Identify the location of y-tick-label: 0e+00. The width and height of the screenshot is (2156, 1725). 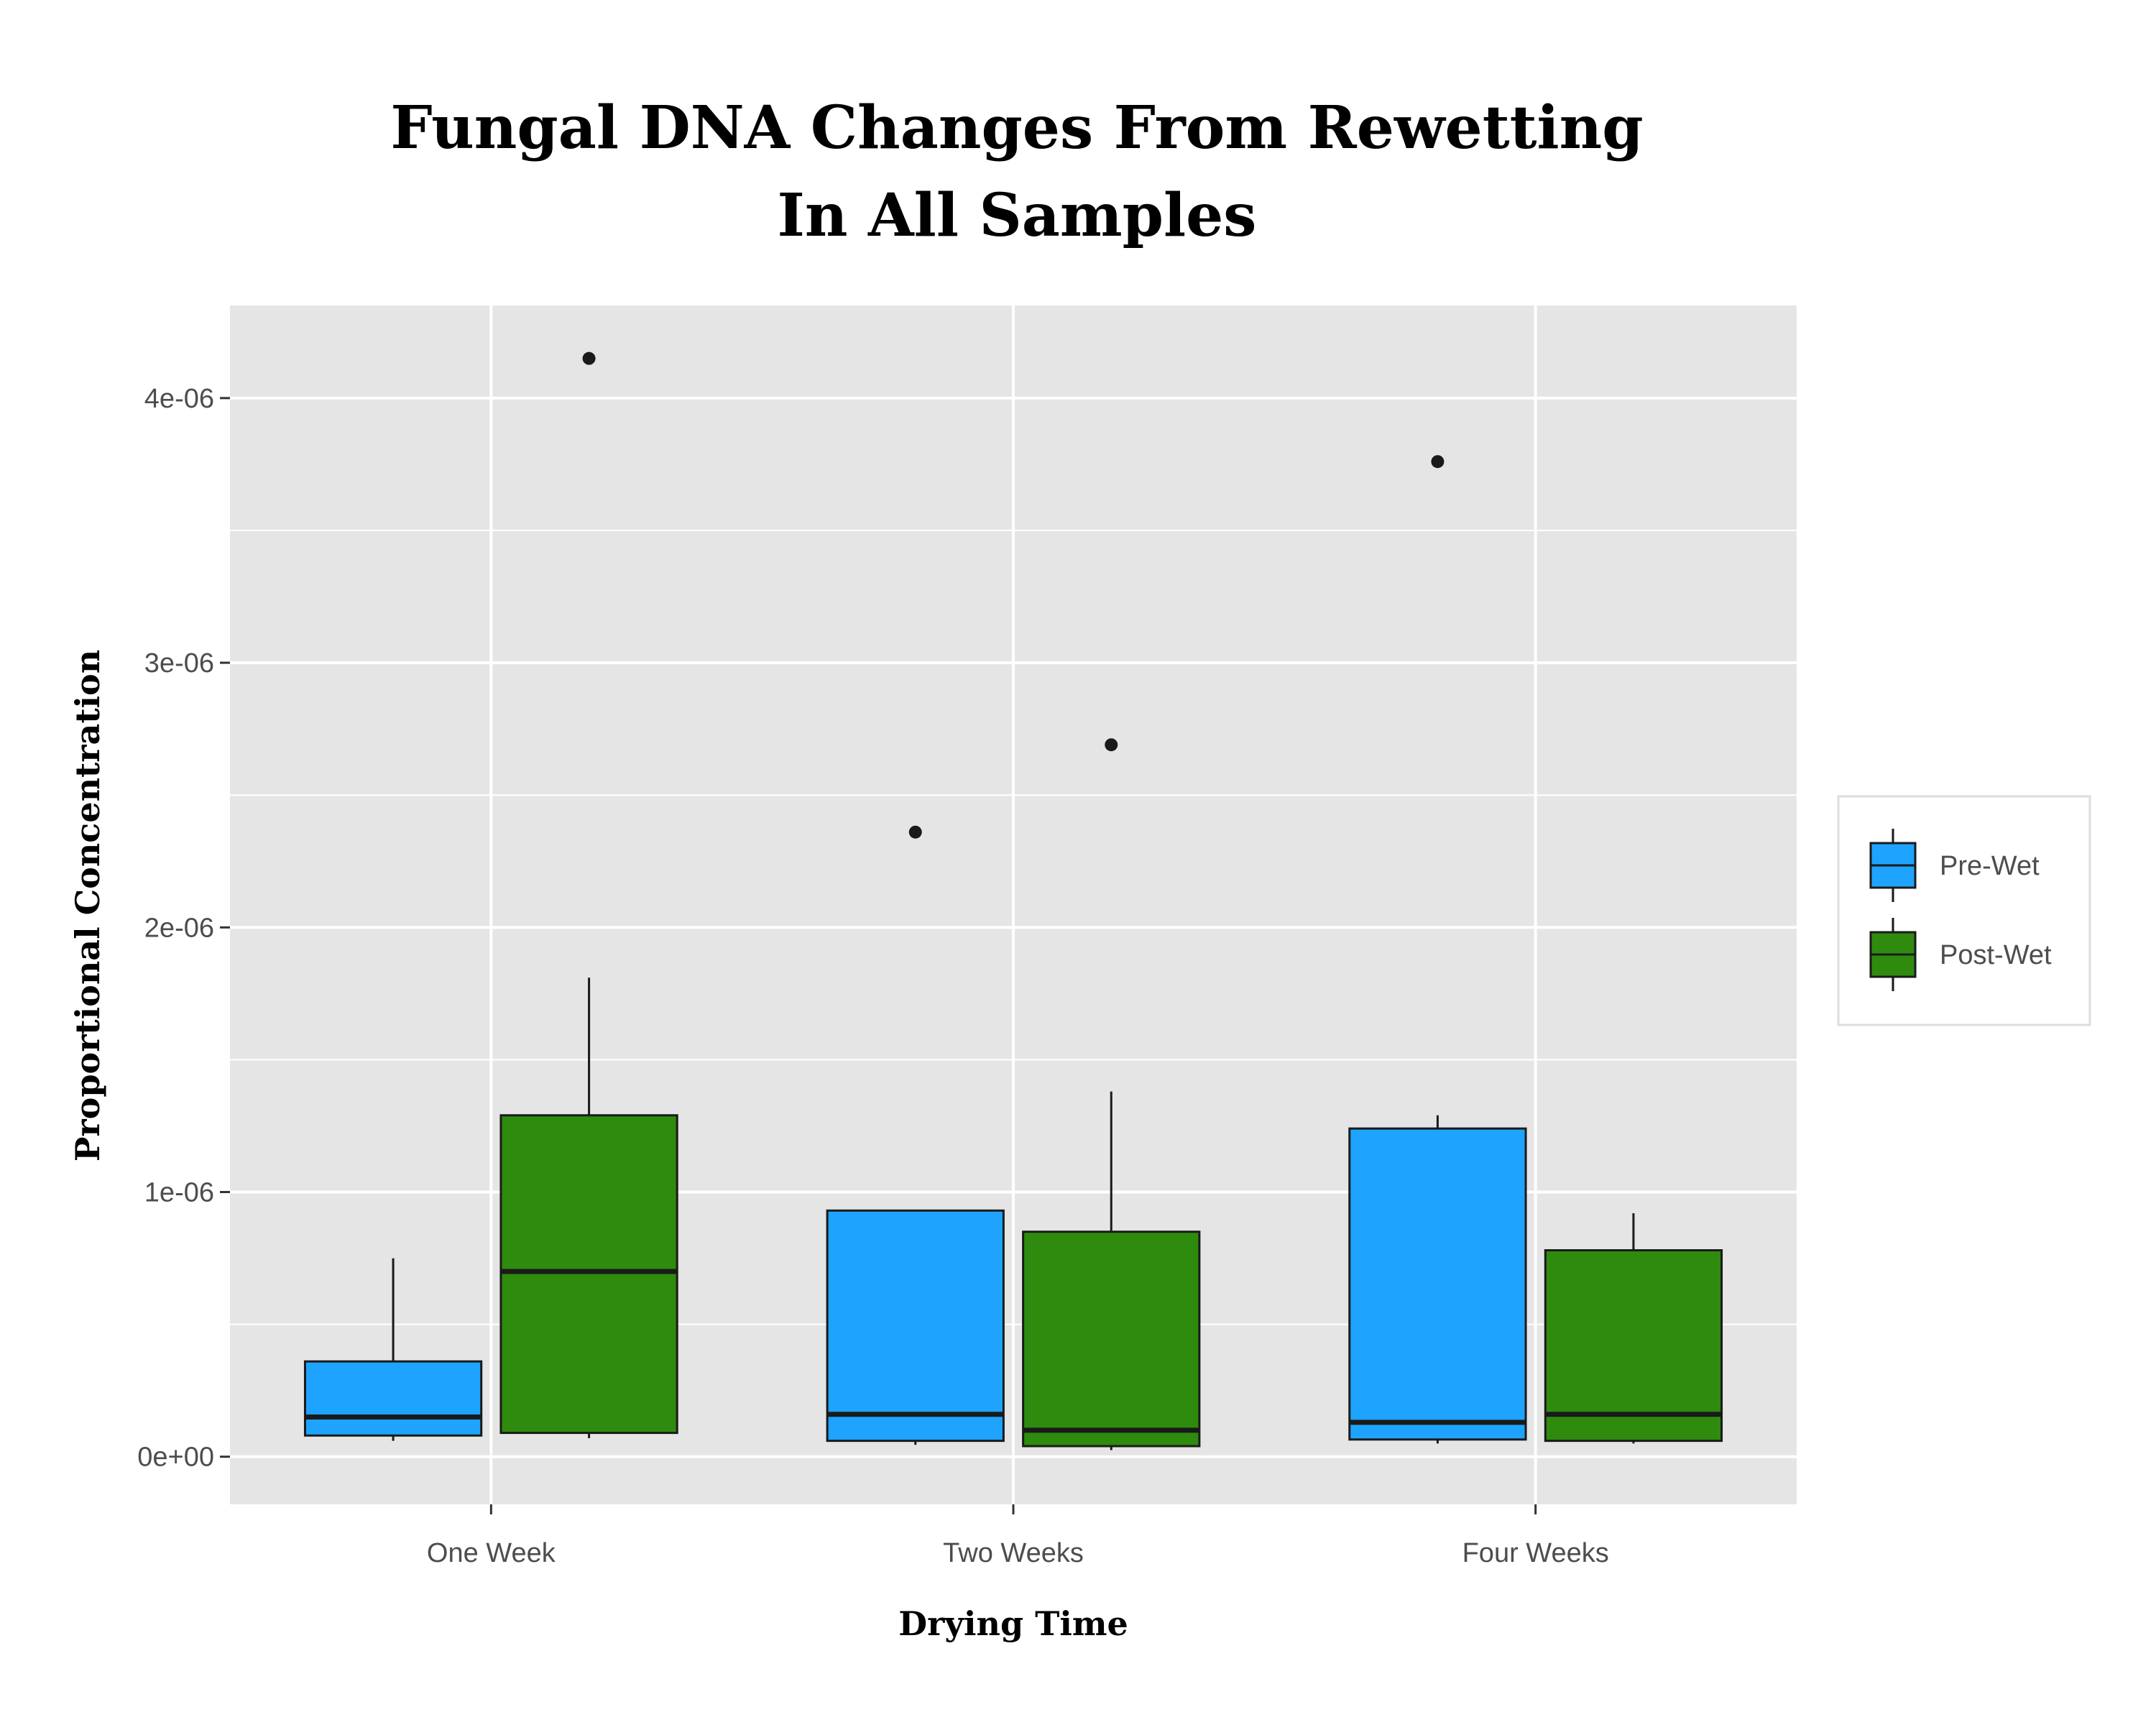
(175, 1458).